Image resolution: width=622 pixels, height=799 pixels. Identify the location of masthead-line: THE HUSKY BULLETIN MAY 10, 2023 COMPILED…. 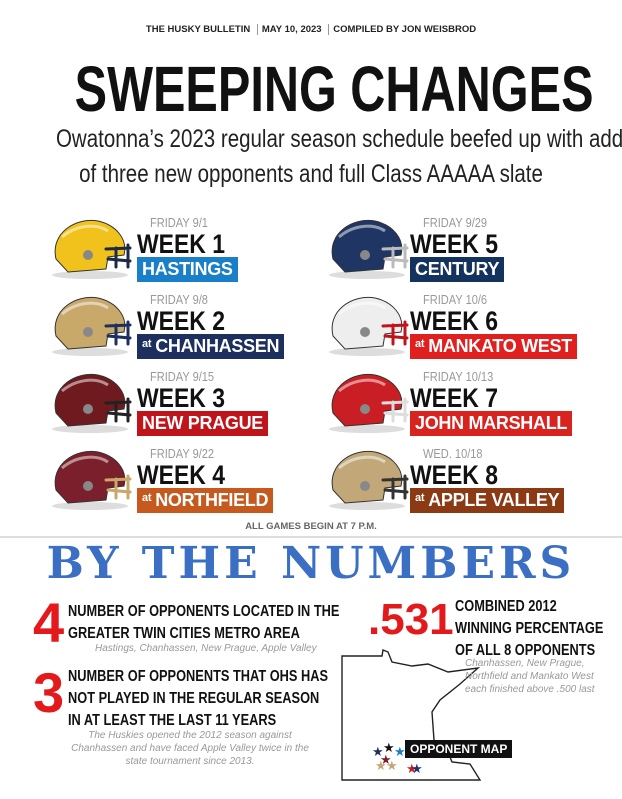
(311, 29).